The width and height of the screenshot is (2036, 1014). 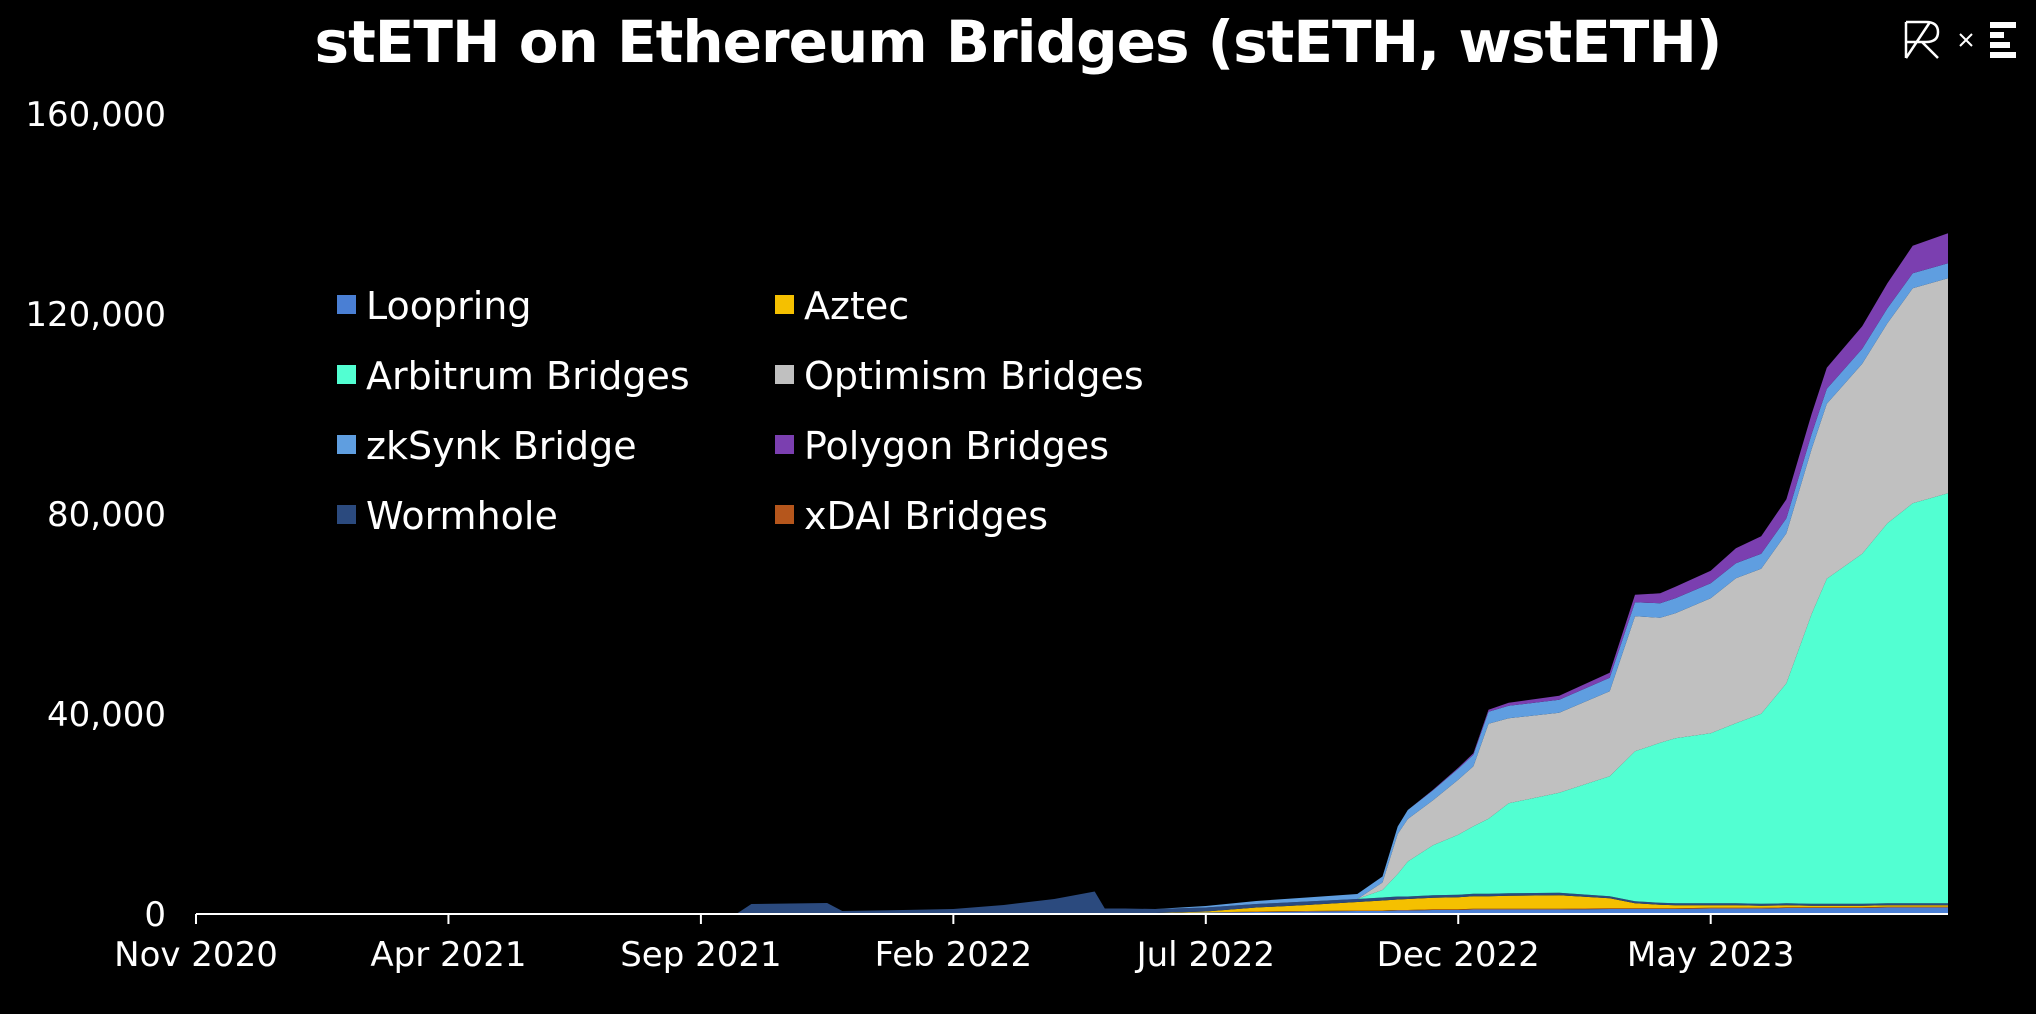 I want to click on area-loopring, so click(x=1072, y=910).